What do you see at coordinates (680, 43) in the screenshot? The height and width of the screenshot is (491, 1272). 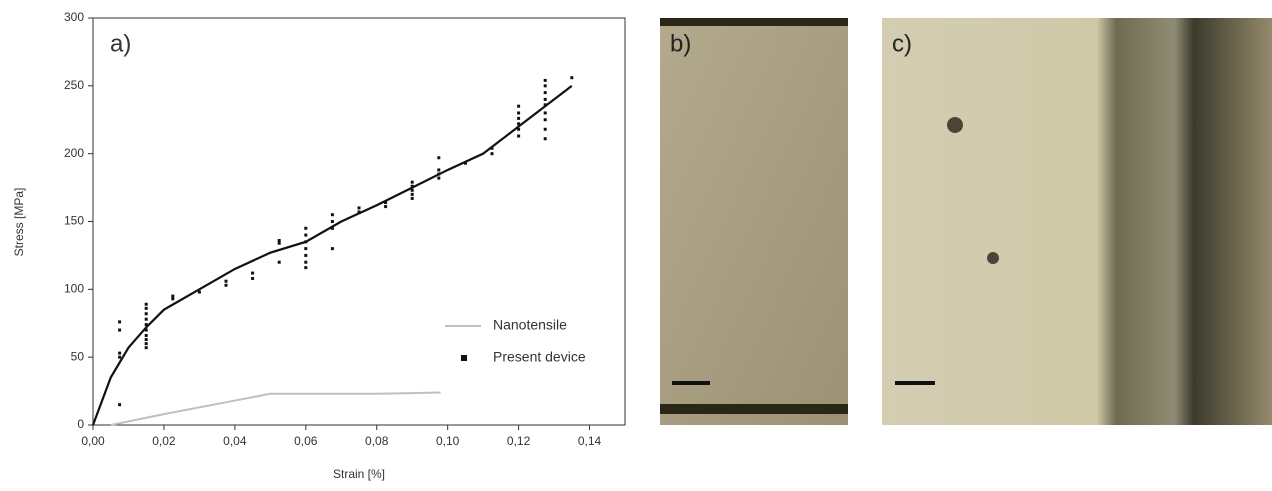 I see `panel-label: b)` at bounding box center [680, 43].